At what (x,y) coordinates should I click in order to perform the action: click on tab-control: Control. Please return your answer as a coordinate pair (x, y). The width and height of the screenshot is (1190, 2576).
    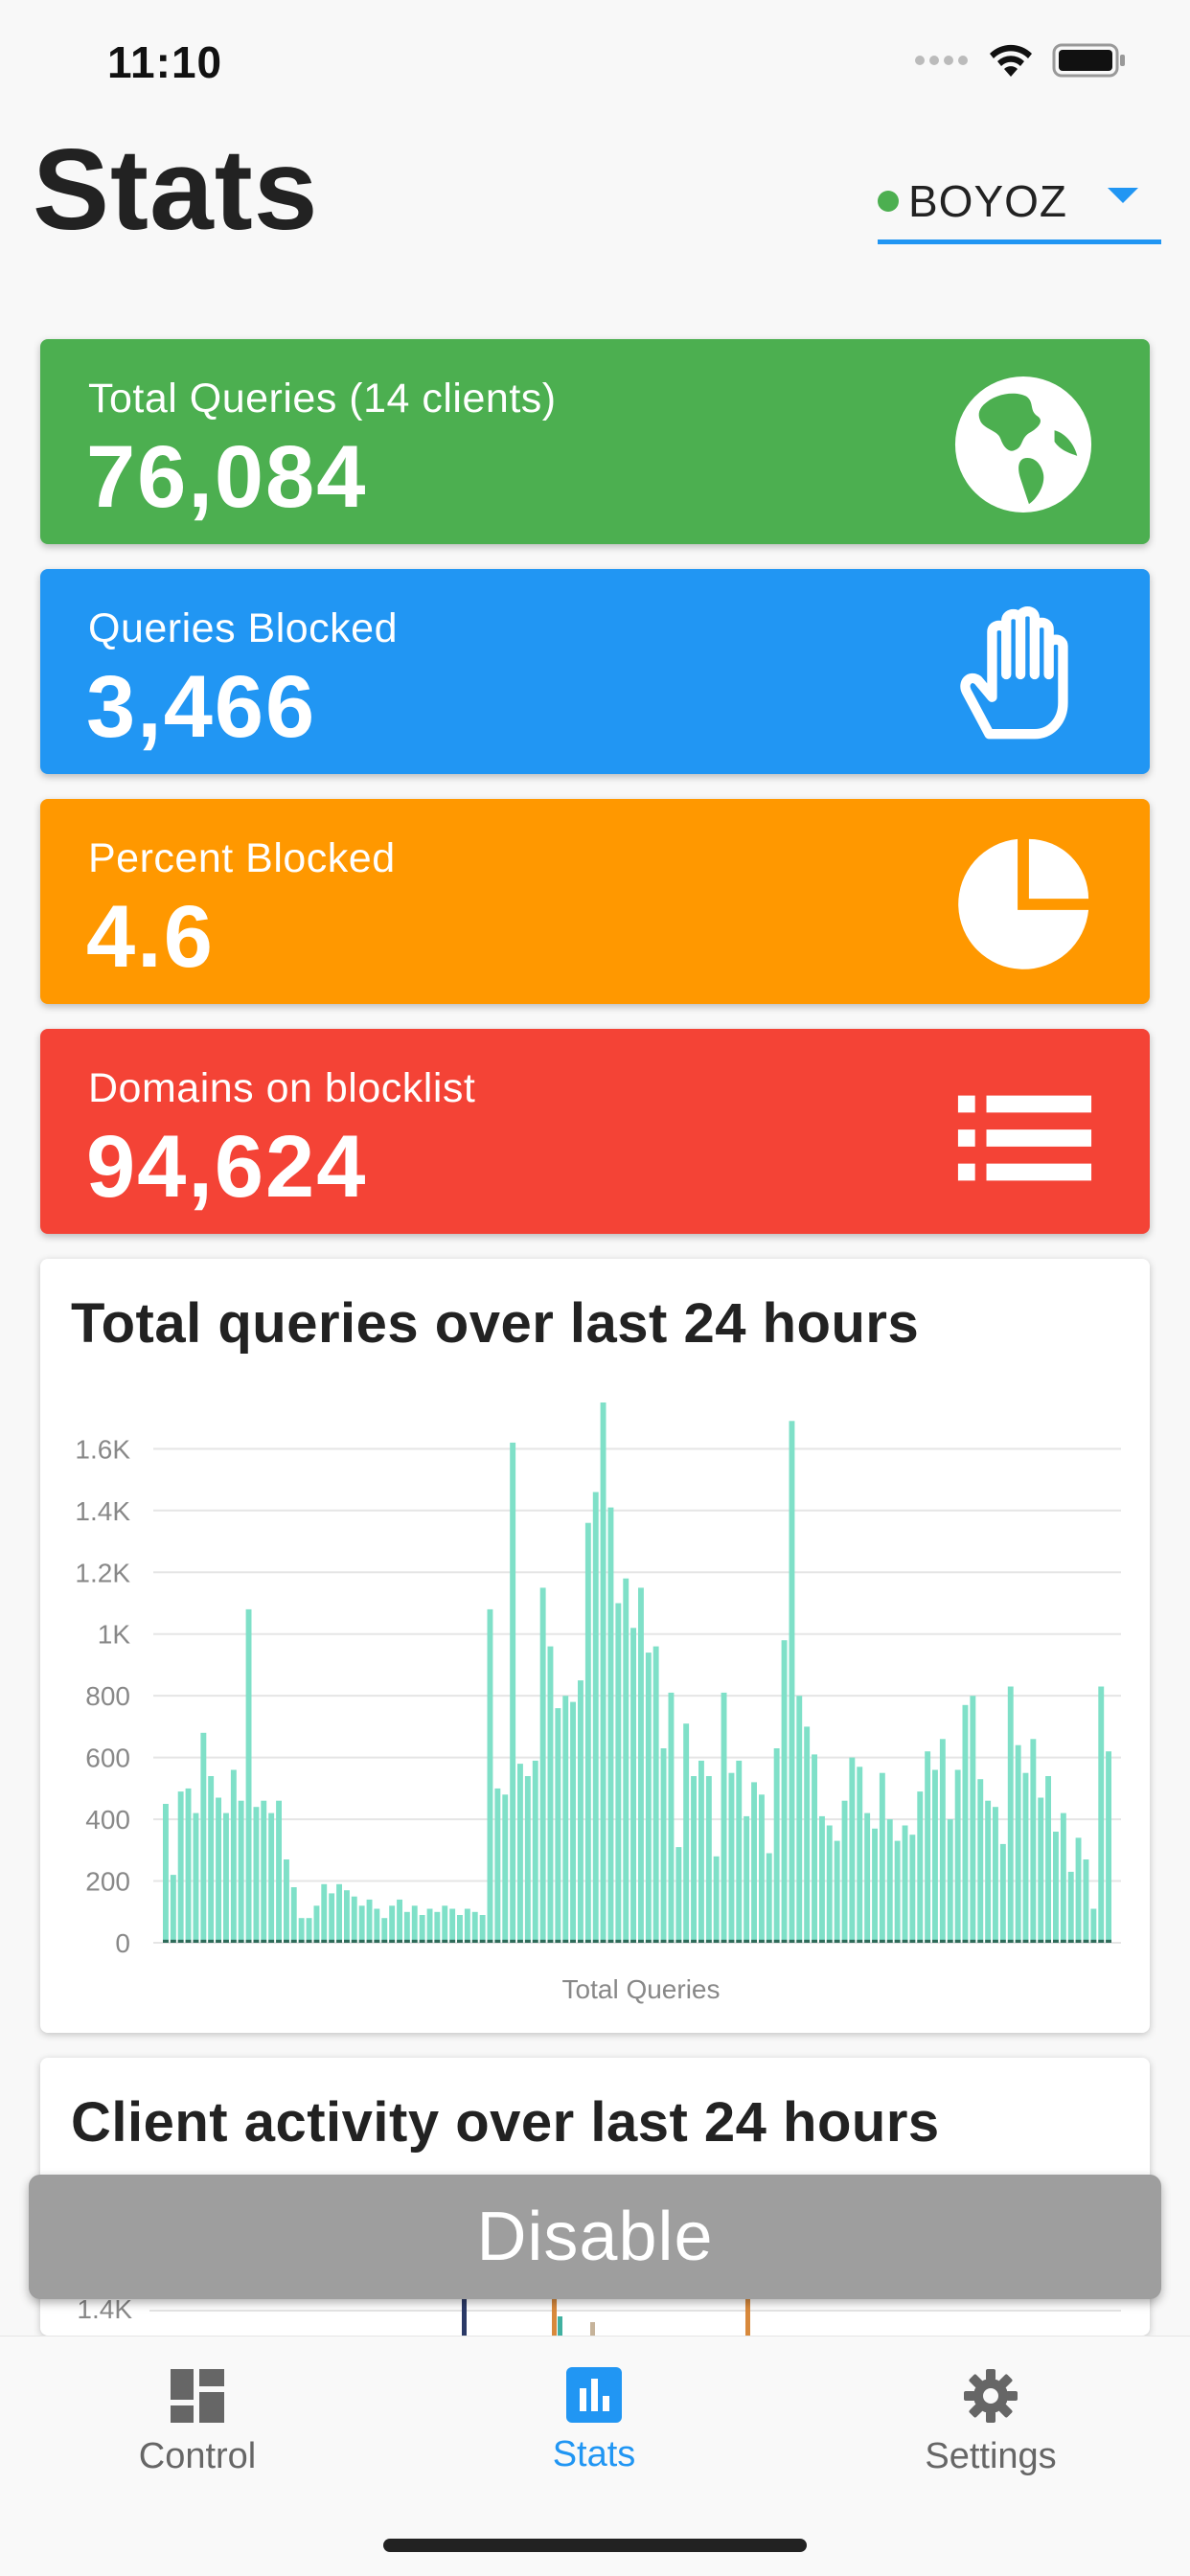
    Looking at the image, I should click on (198, 2422).